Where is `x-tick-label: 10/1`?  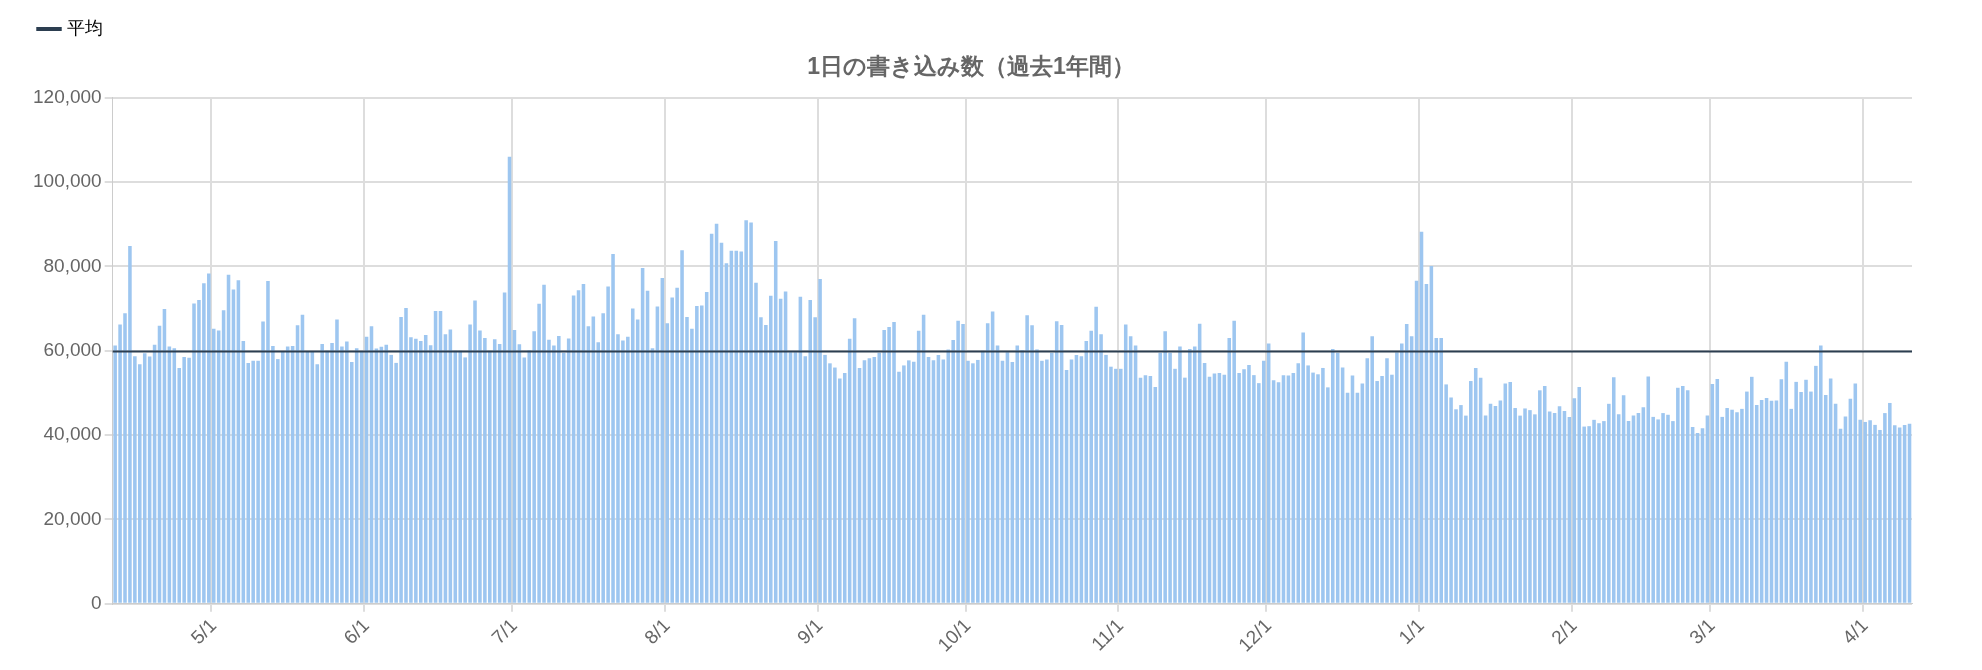 x-tick-label: 10/1 is located at coordinates (954, 635).